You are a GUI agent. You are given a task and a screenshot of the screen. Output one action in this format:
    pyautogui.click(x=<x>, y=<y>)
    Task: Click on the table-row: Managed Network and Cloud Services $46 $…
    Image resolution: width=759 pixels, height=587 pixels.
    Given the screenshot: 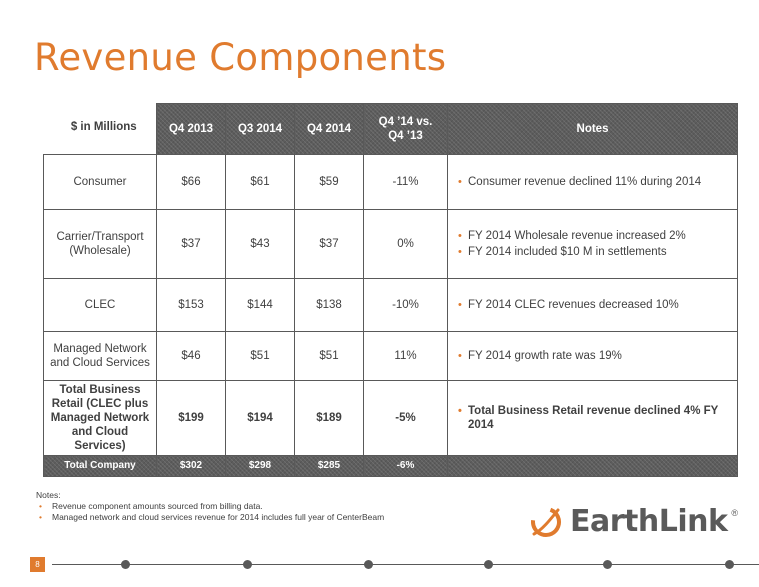 What is the action you would take?
    pyautogui.click(x=390, y=356)
    